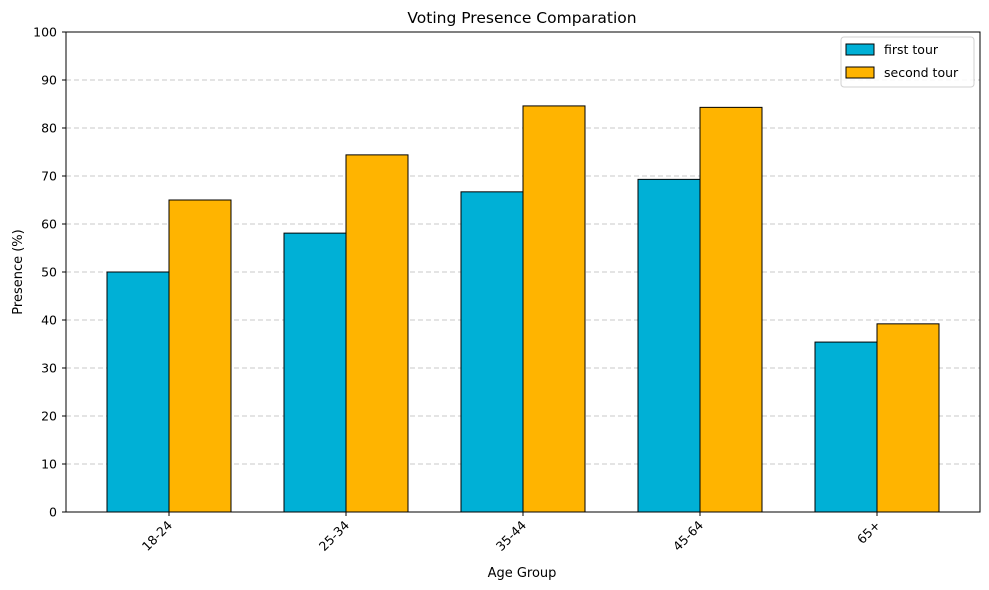  I want to click on x-tick-label: 25-34, so click(334, 535).